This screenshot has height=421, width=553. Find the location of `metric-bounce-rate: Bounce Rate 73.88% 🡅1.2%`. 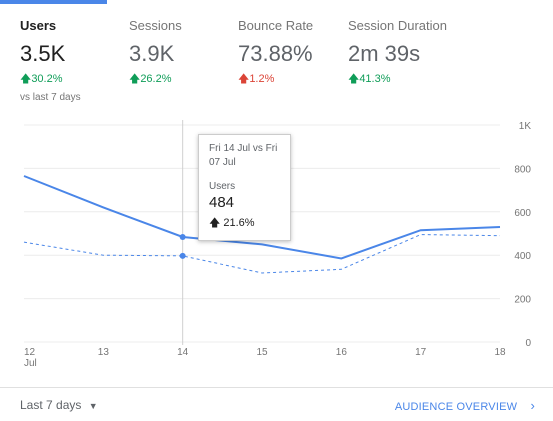

metric-bounce-rate: Bounce Rate 73.88% 🡅1.2% is located at coordinates (275, 53).